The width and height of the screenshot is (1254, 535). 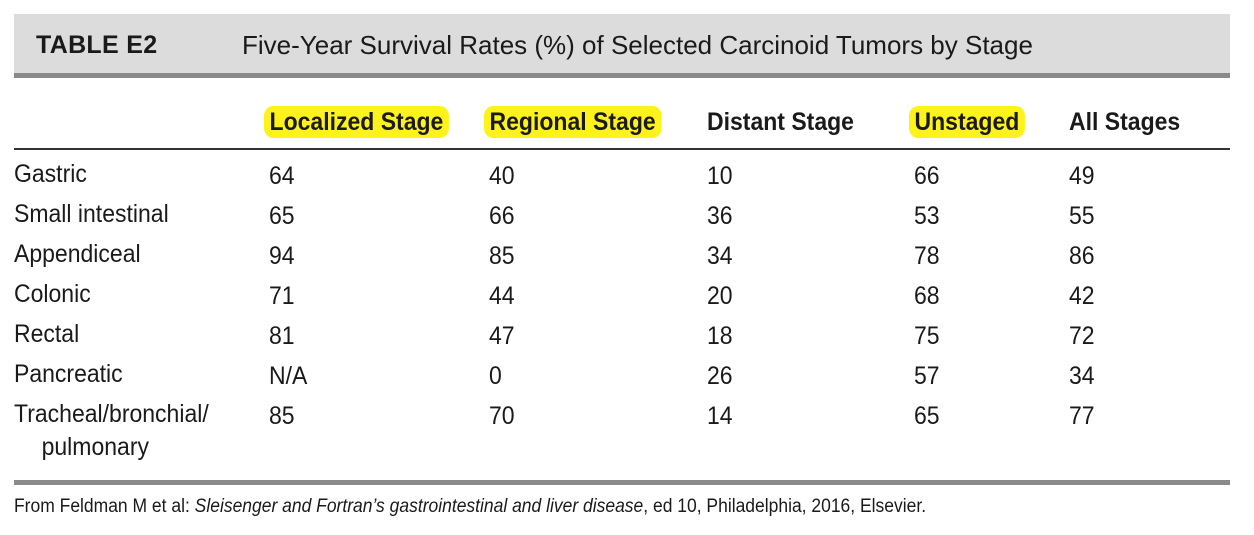 I want to click on highlight-marker: Localized Stage, so click(x=356, y=122).